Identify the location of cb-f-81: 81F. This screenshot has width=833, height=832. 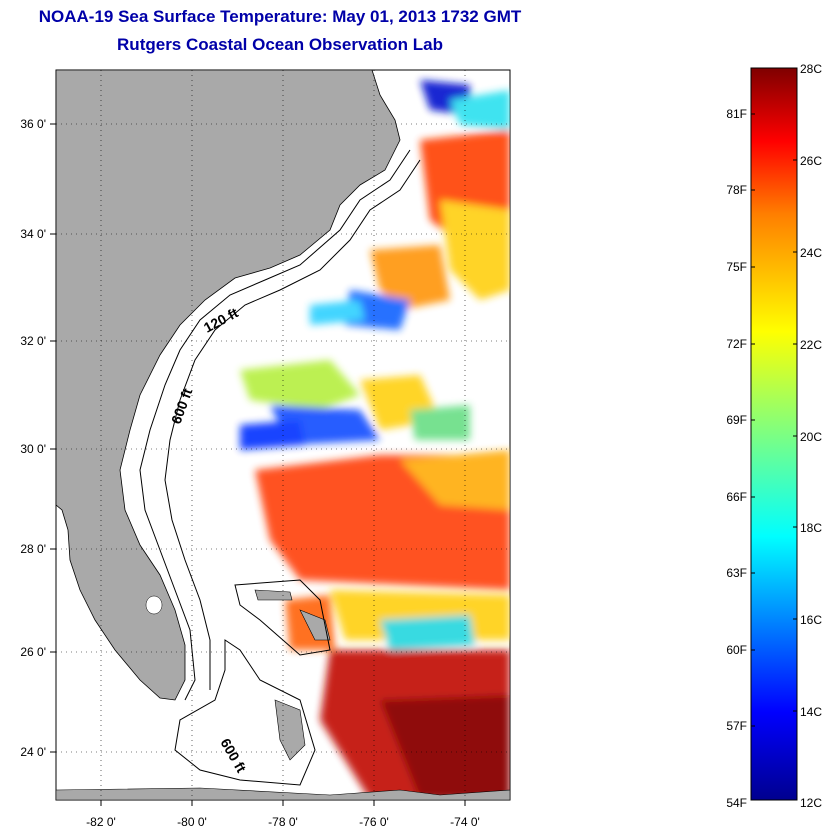
(736, 114).